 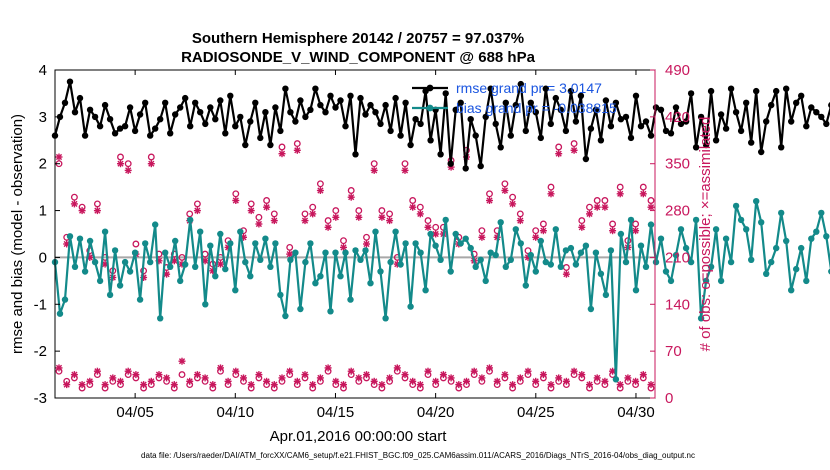 I want to click on chart-subtitle: RADIOSONDE_V_WIND_COMPONENT @ 688 hPa, so click(x=358, y=57).